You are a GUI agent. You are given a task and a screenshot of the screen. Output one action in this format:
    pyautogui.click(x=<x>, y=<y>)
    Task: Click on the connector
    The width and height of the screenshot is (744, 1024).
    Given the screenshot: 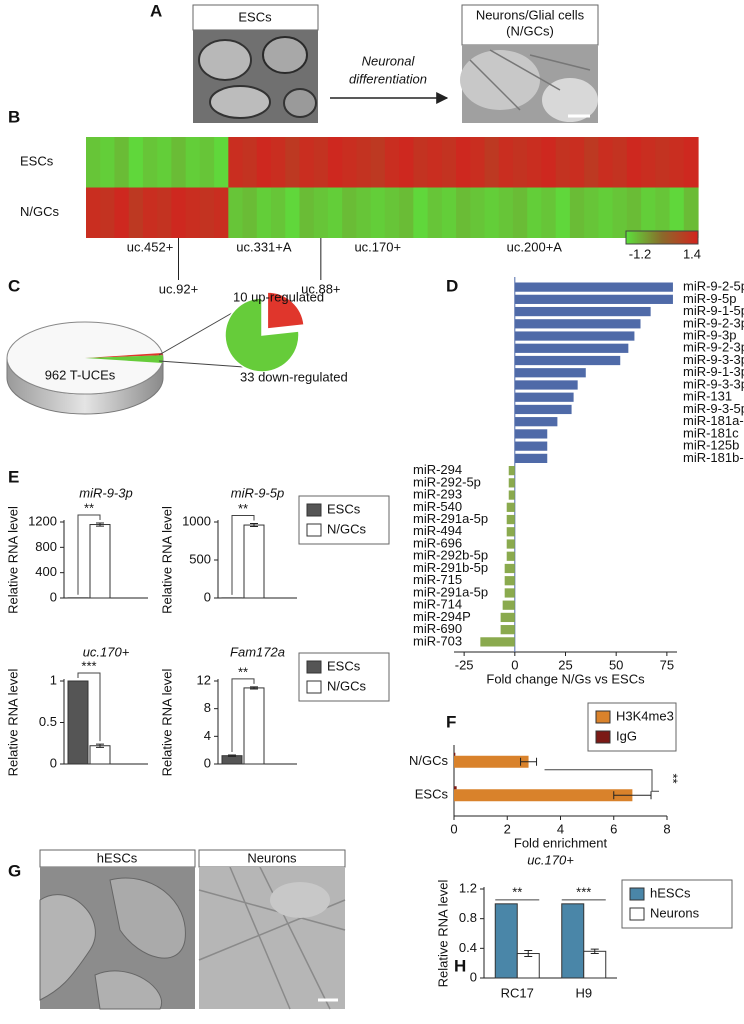 What is the action you would take?
    pyautogui.click(x=201, y=364)
    